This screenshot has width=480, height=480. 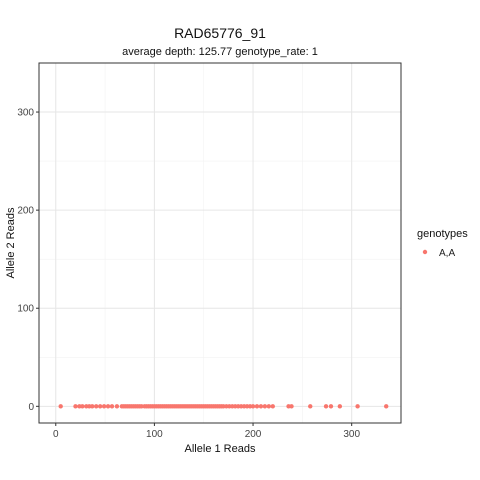 I want to click on y-tick-label: 300, so click(x=25, y=113).